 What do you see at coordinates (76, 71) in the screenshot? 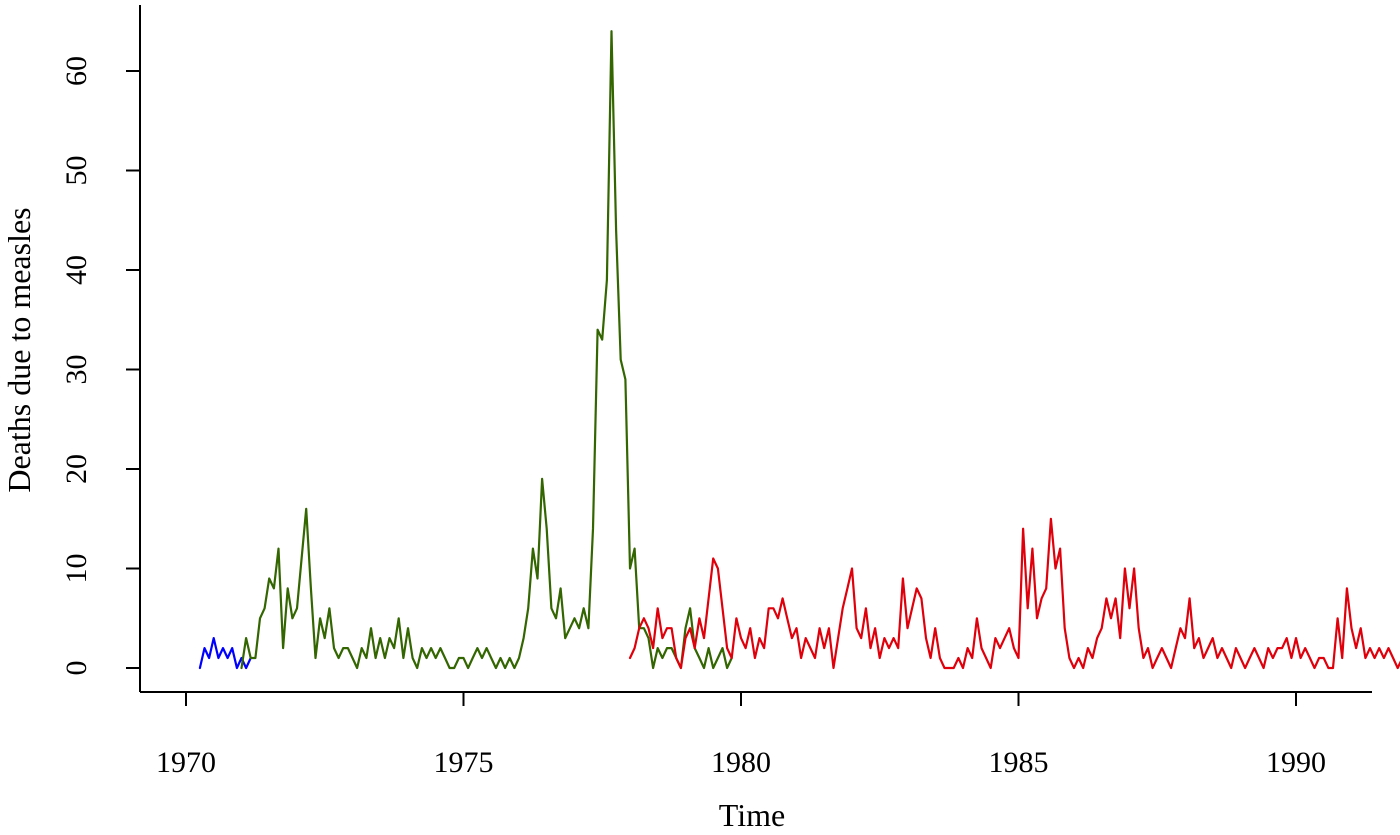
I see `y-tick-label: 60` at bounding box center [76, 71].